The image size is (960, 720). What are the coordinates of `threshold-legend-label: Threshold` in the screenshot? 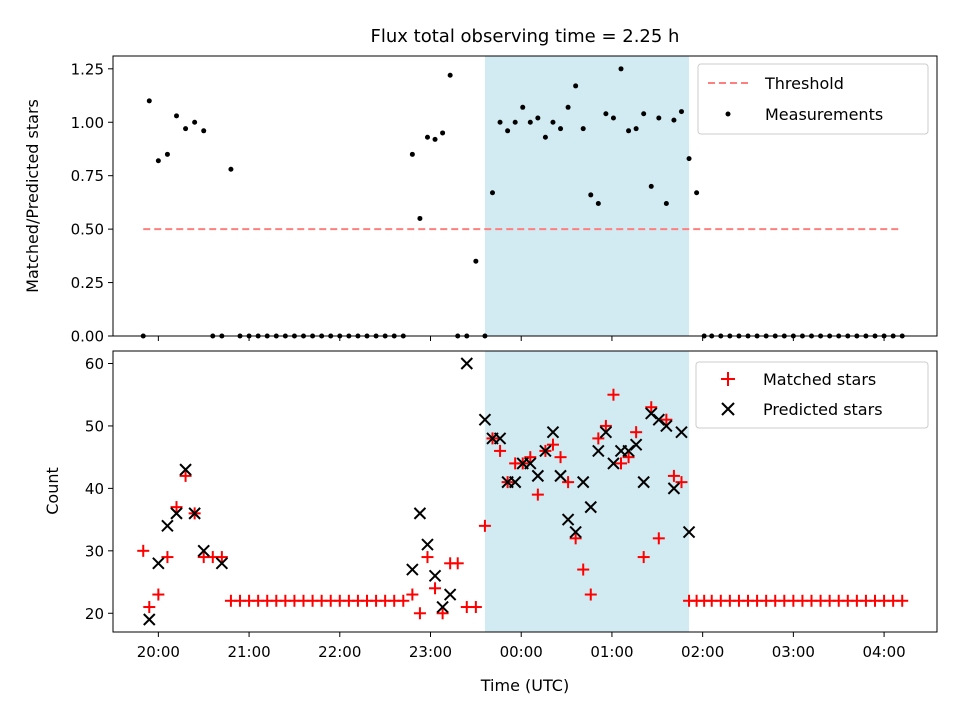 It's located at (804, 83).